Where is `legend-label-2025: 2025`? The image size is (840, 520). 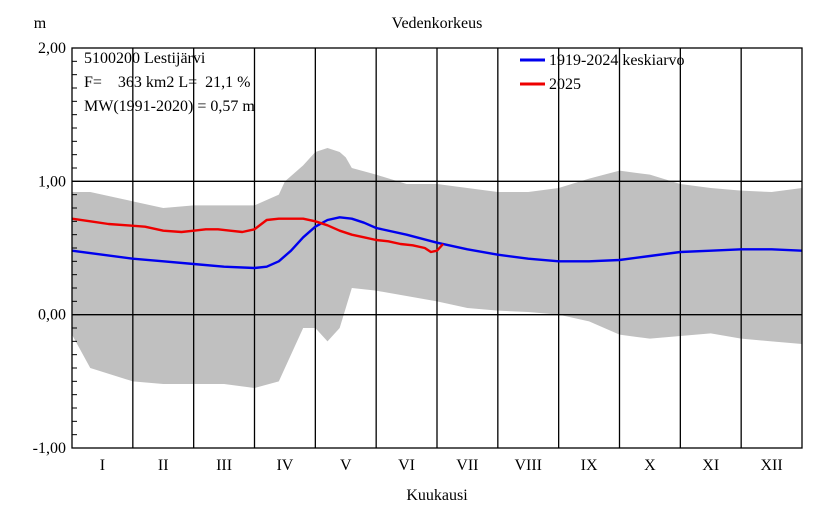
legend-label-2025: 2025 is located at coordinates (565, 84).